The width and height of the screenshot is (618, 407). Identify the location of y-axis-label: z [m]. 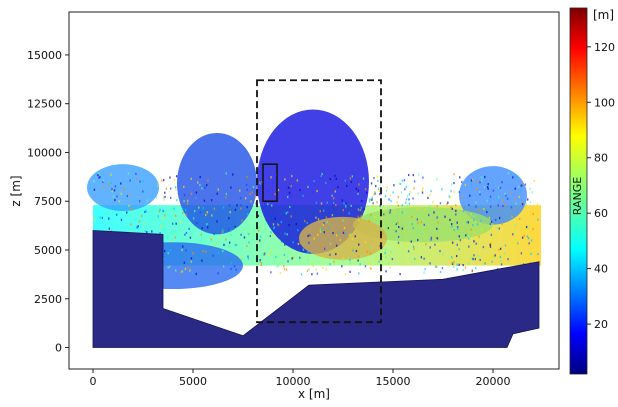
(16, 190).